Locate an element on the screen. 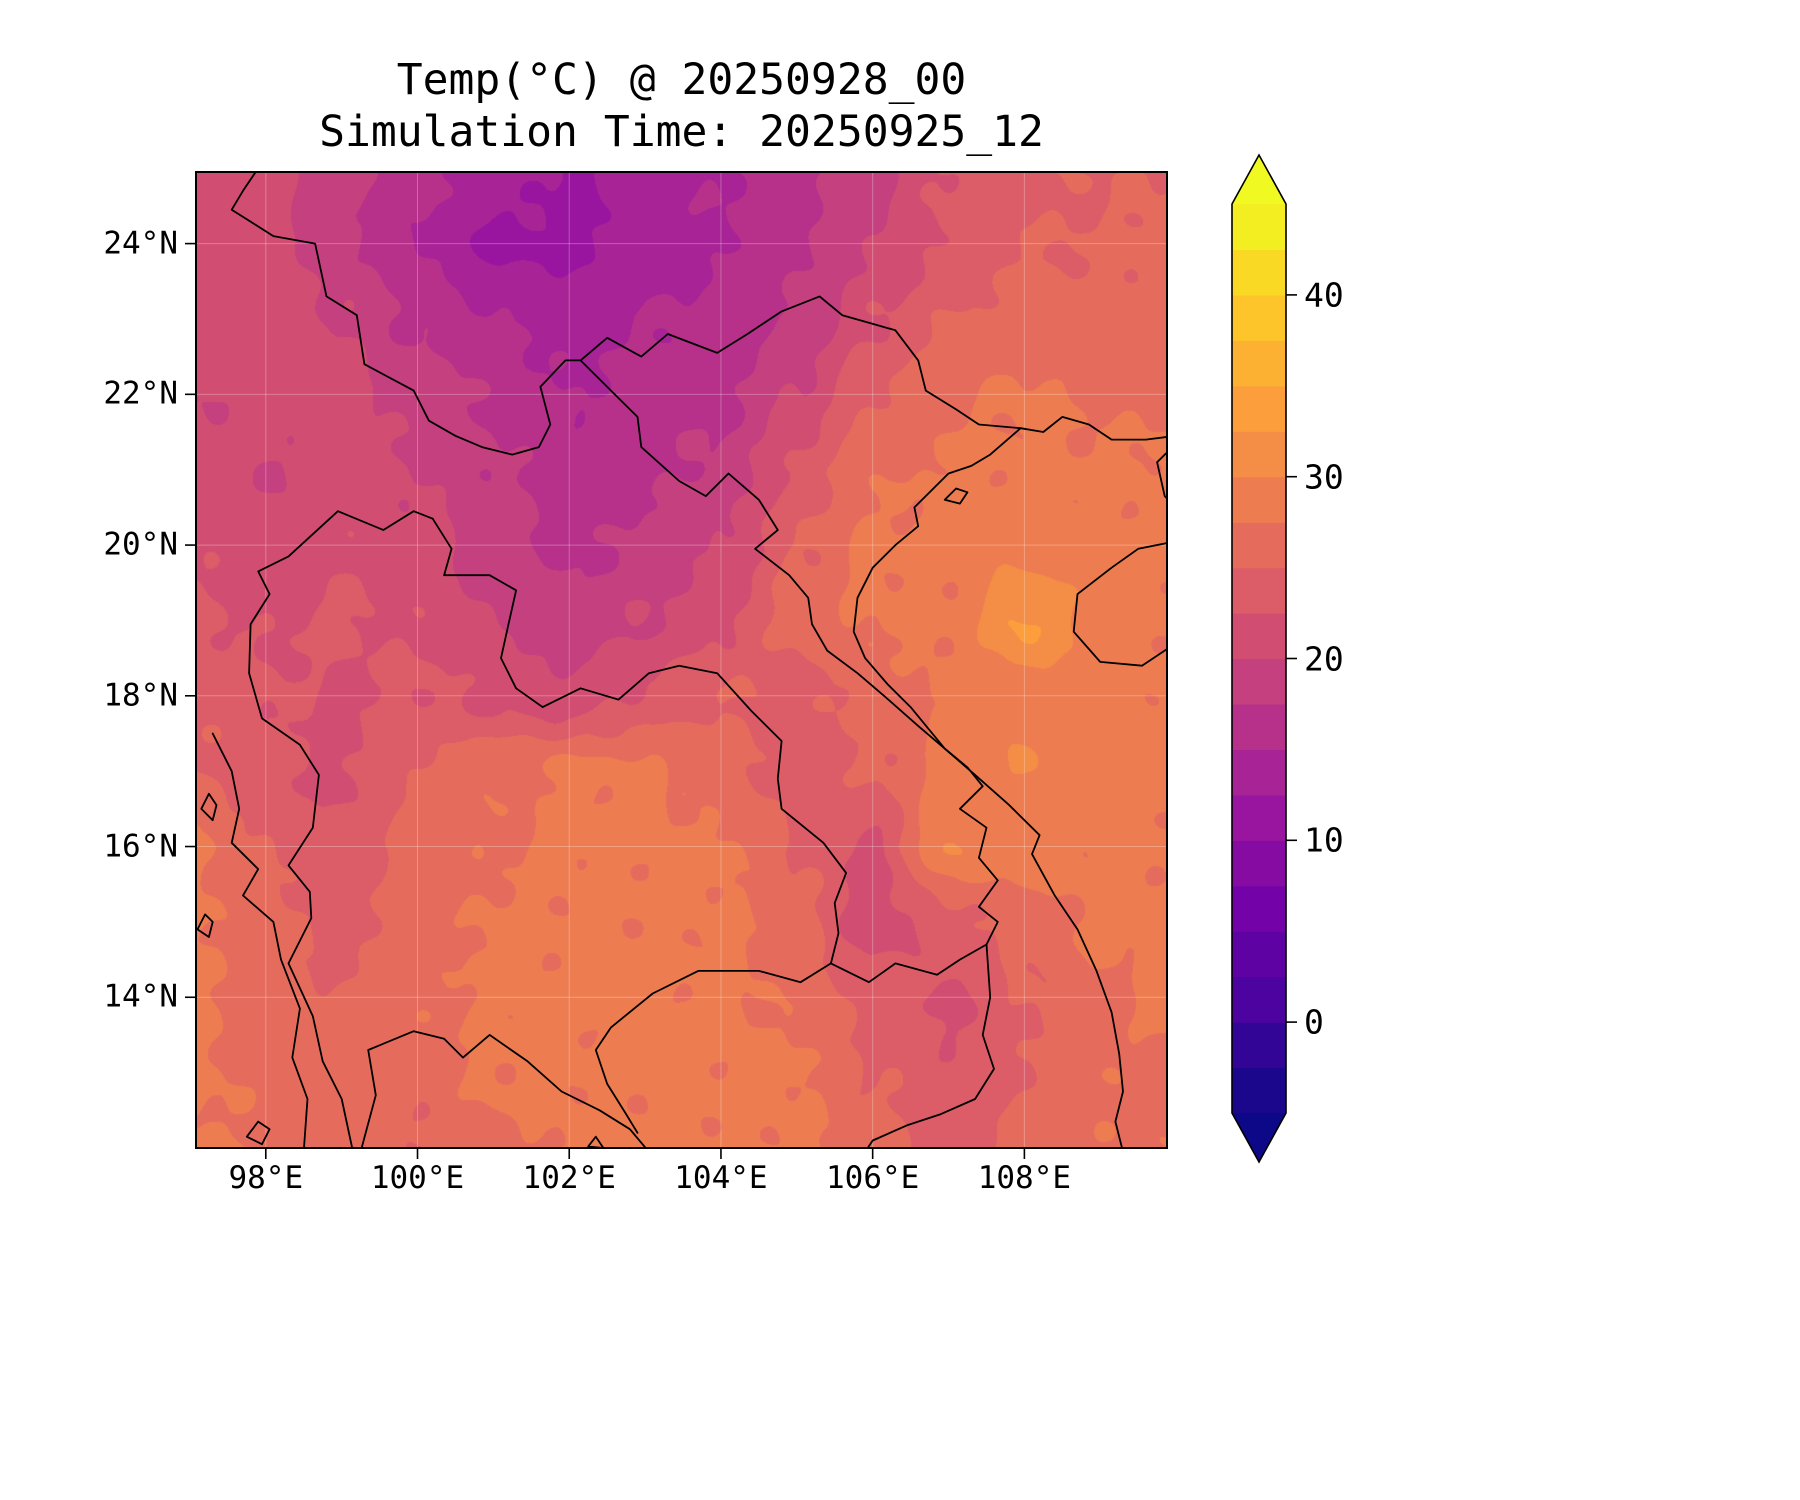 The width and height of the screenshot is (1800, 1500). colorbar-tick-label: 40 is located at coordinates (1324, 295).